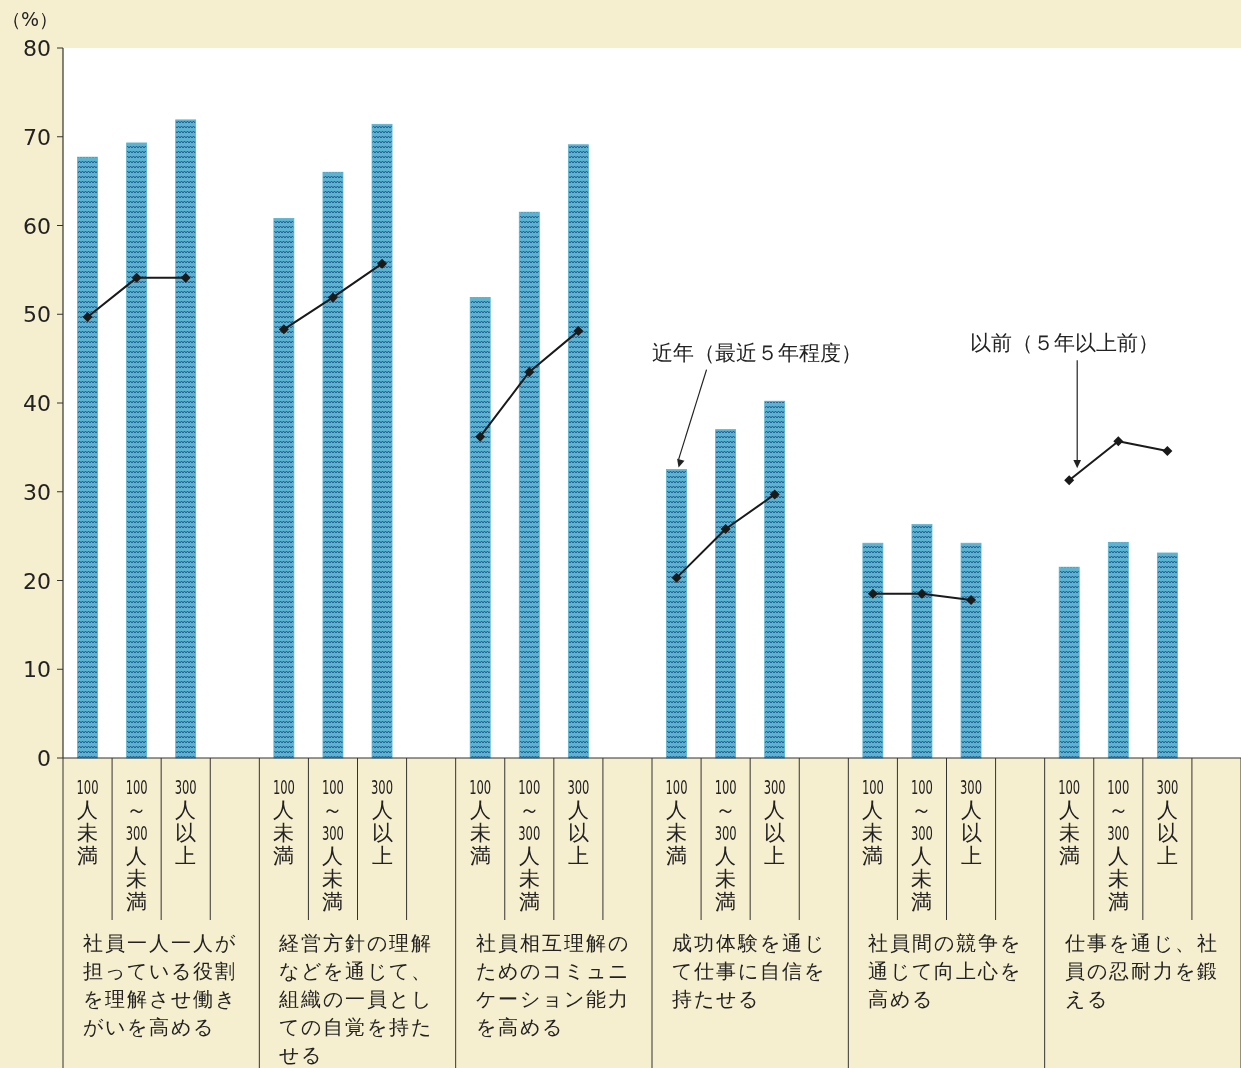  What do you see at coordinates (37, 403) in the screenshot?
I see `y-tick-label: 40` at bounding box center [37, 403].